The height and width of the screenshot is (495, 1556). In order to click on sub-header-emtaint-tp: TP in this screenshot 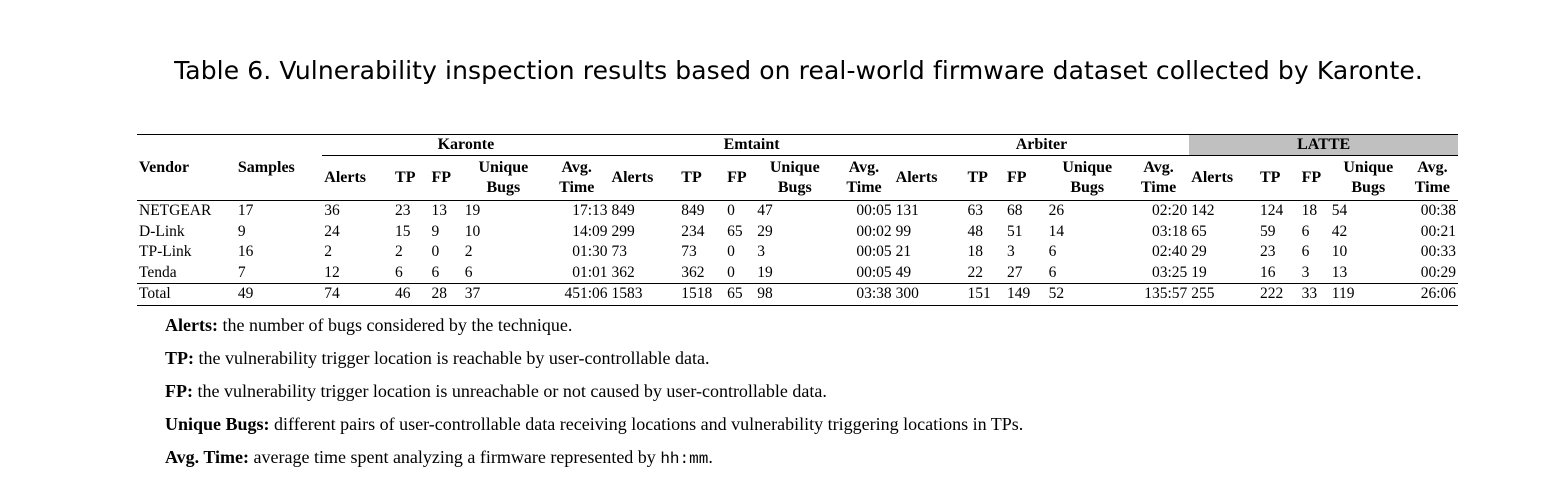, I will do `click(702, 178)`.